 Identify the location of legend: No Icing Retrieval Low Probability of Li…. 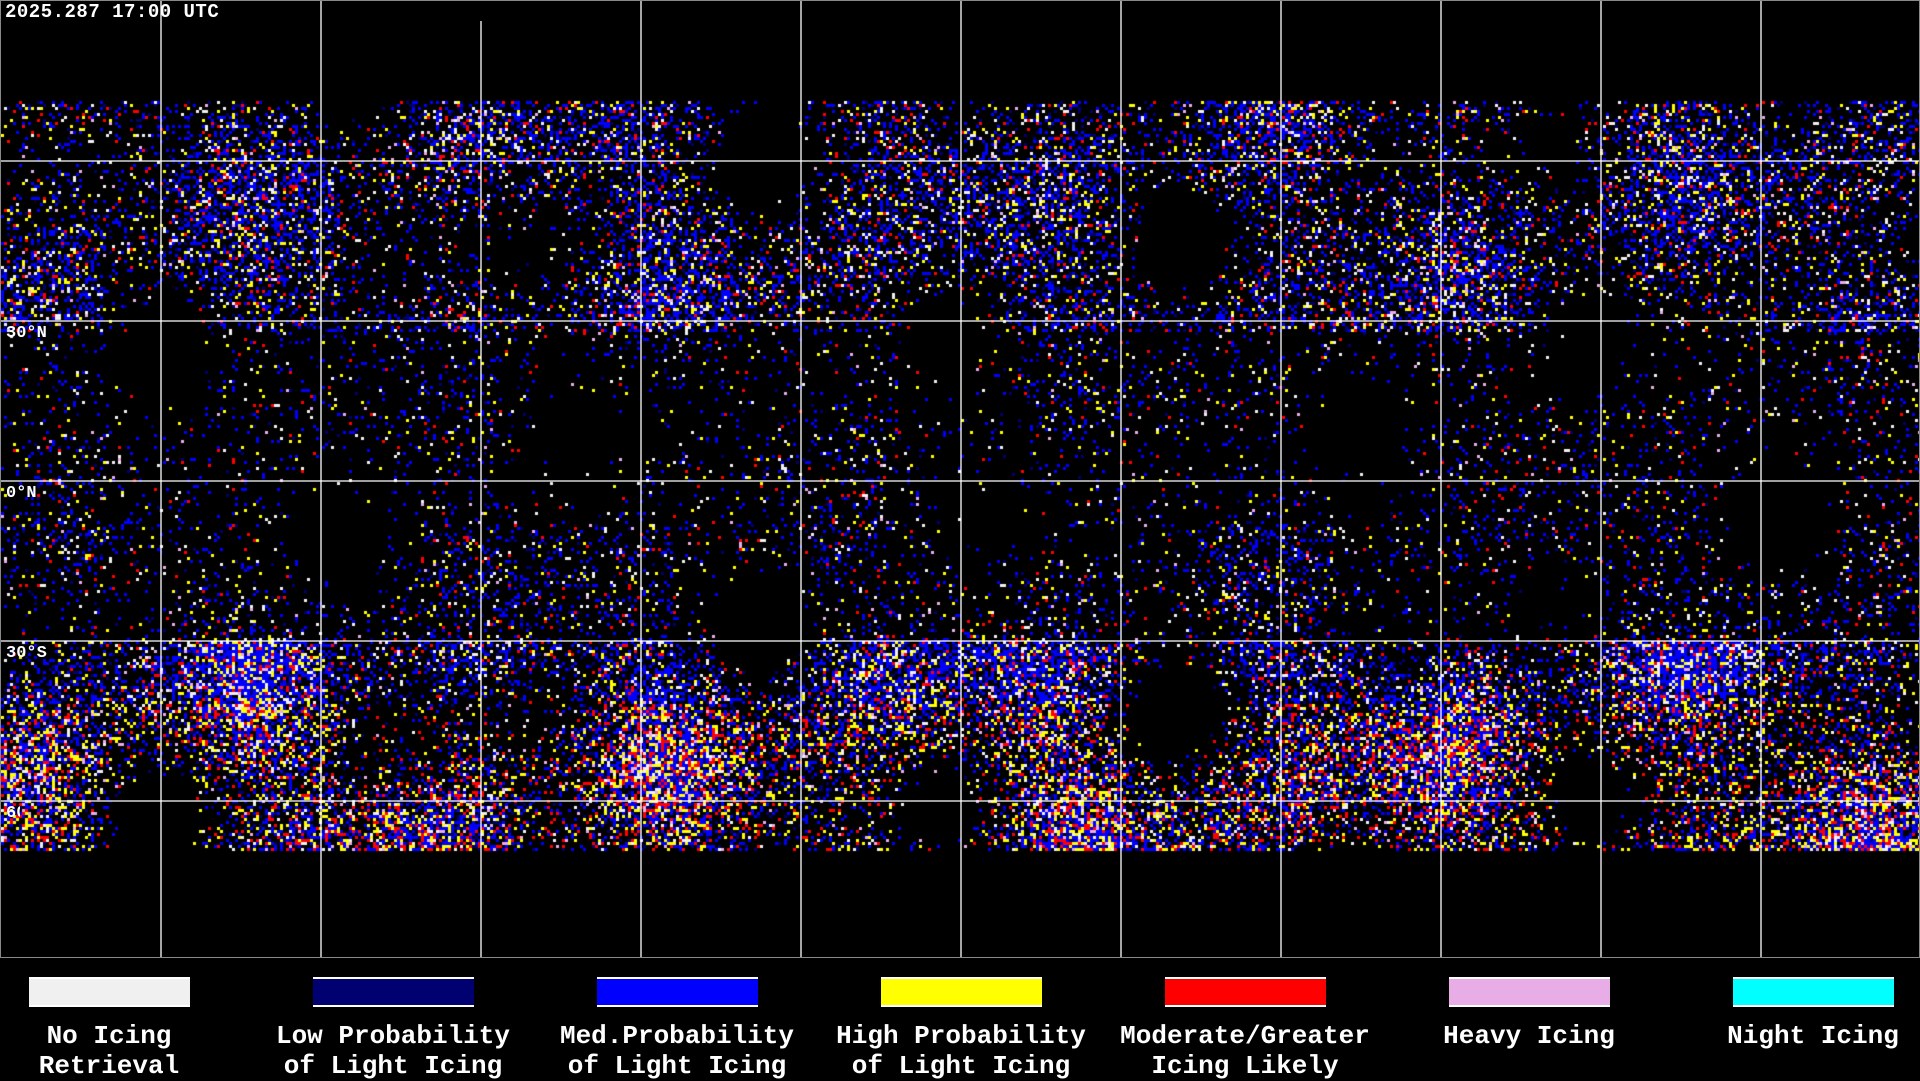
(960, 1019).